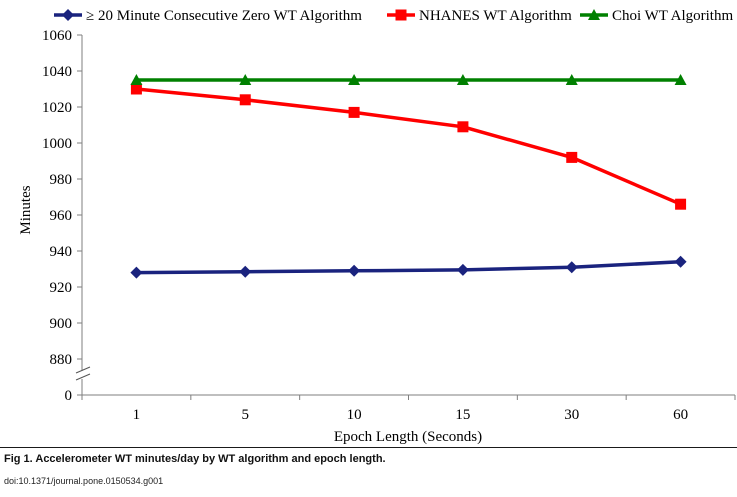 This screenshot has height=497, width=737. Describe the element at coordinates (246, 415) in the screenshot. I see `x-tick-label: 5` at that location.